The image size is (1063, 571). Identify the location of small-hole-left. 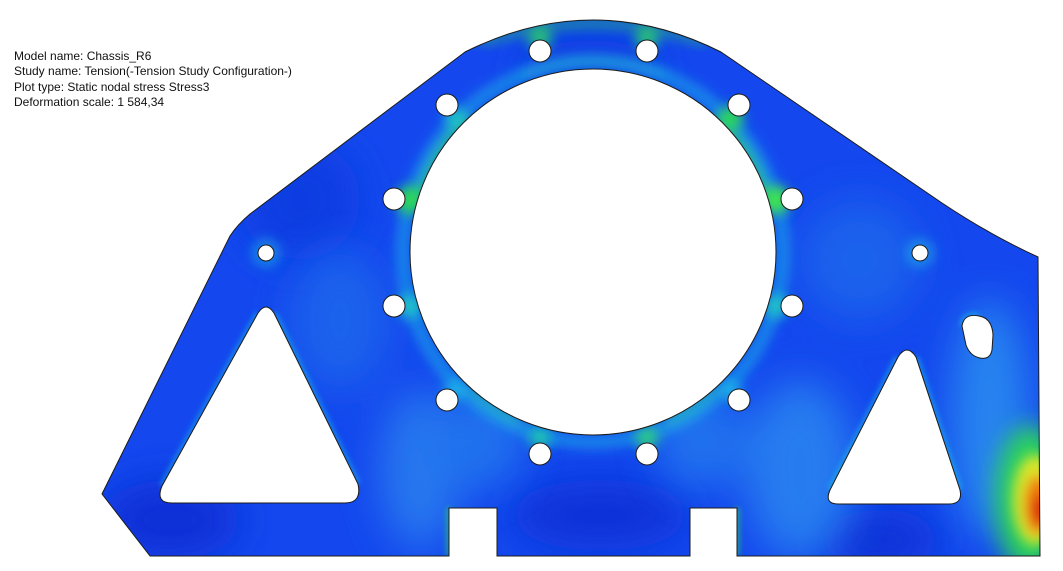
(266, 253).